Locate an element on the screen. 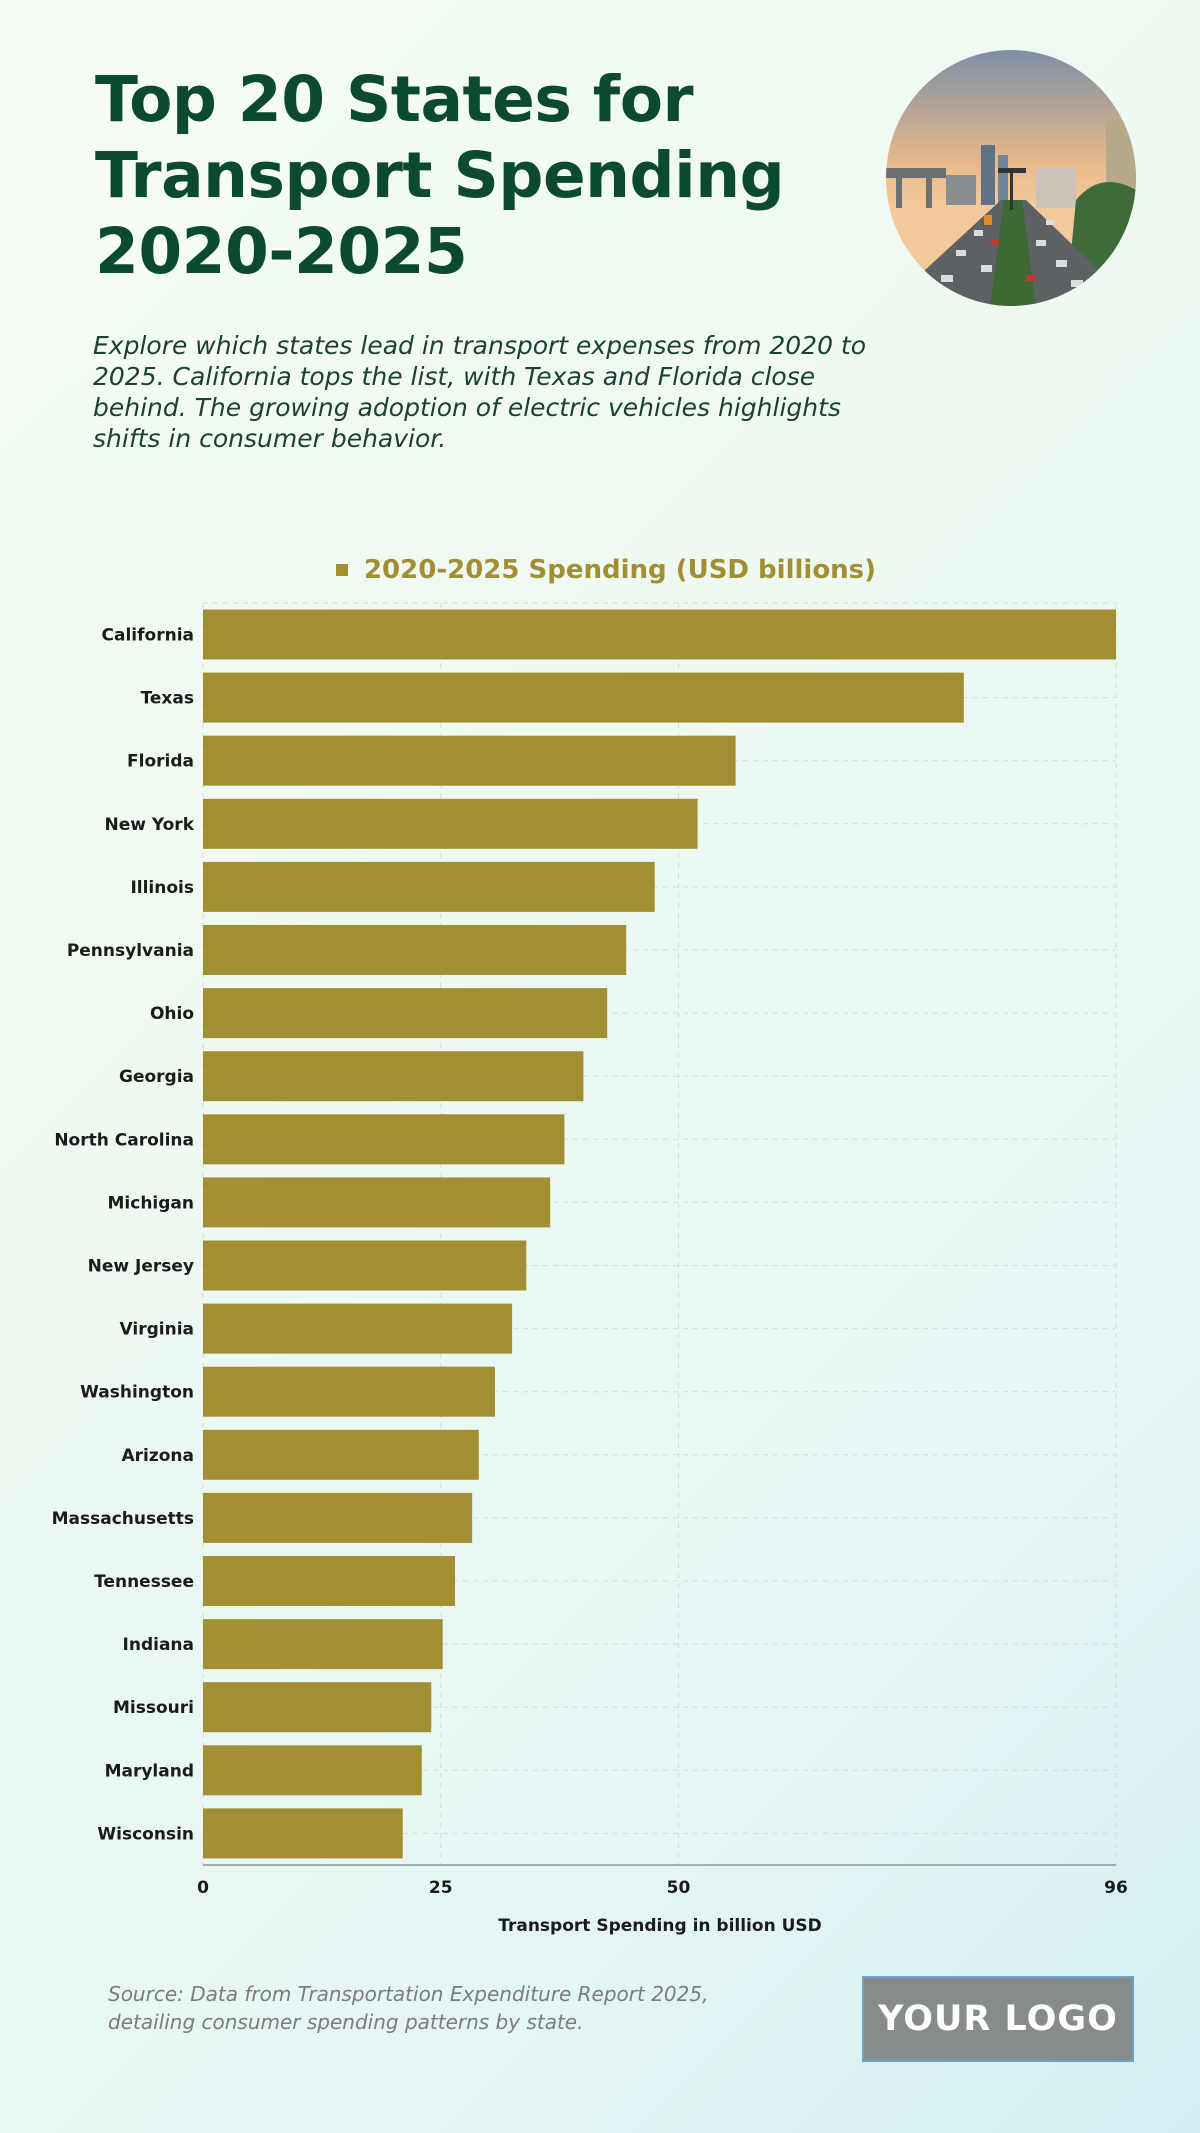  y-tick-label: Indiana is located at coordinates (158, 1645).